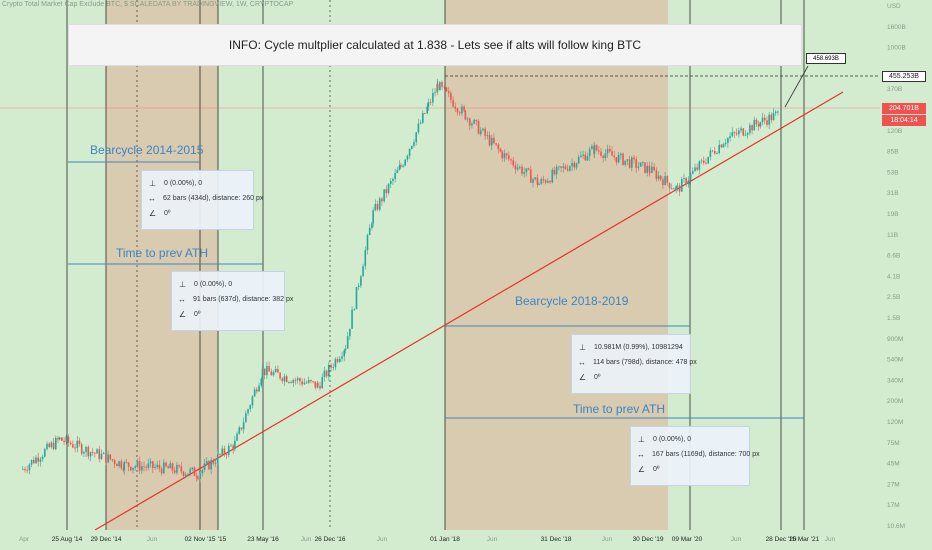  What do you see at coordinates (893, 193) in the screenshot?
I see `y-tick: 31B` at bounding box center [893, 193].